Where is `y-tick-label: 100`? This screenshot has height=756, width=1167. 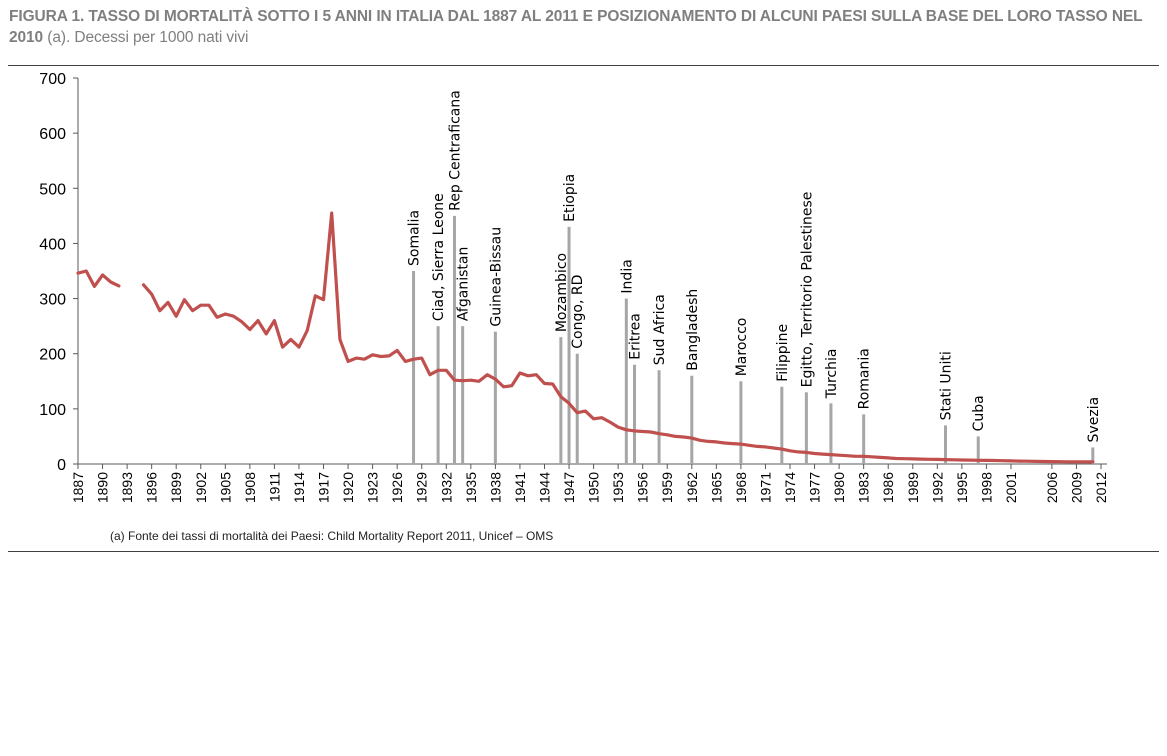 y-tick-label: 100 is located at coordinates (52, 410).